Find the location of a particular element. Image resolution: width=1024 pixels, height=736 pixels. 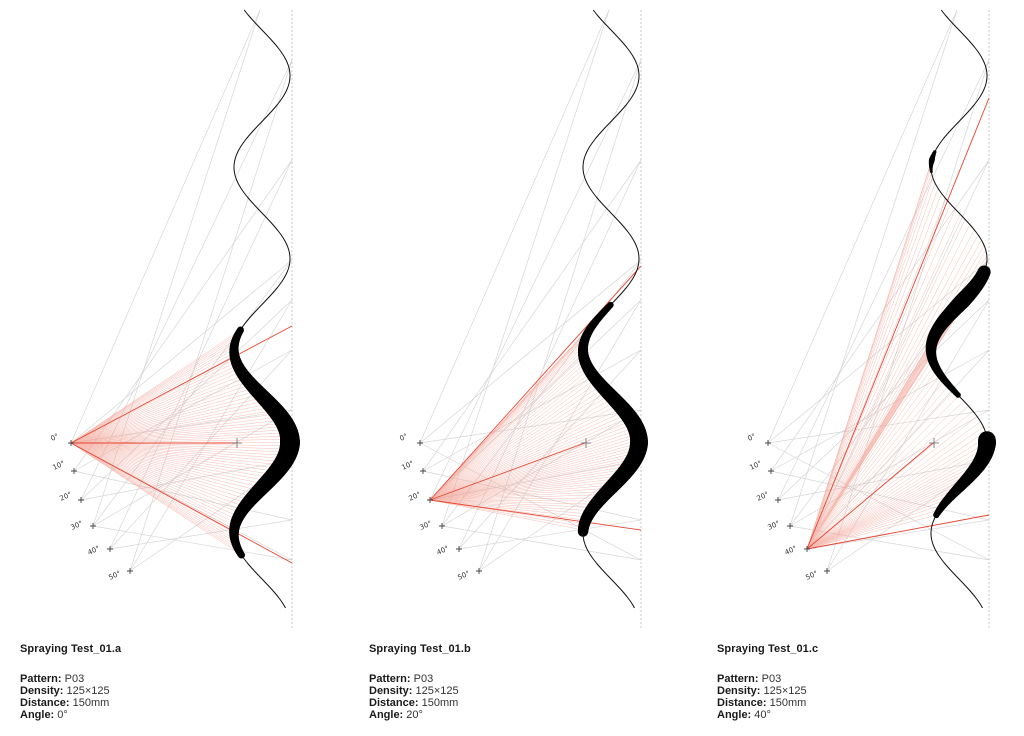

panel-title: Spraying Test_01.b is located at coordinates (420, 649).